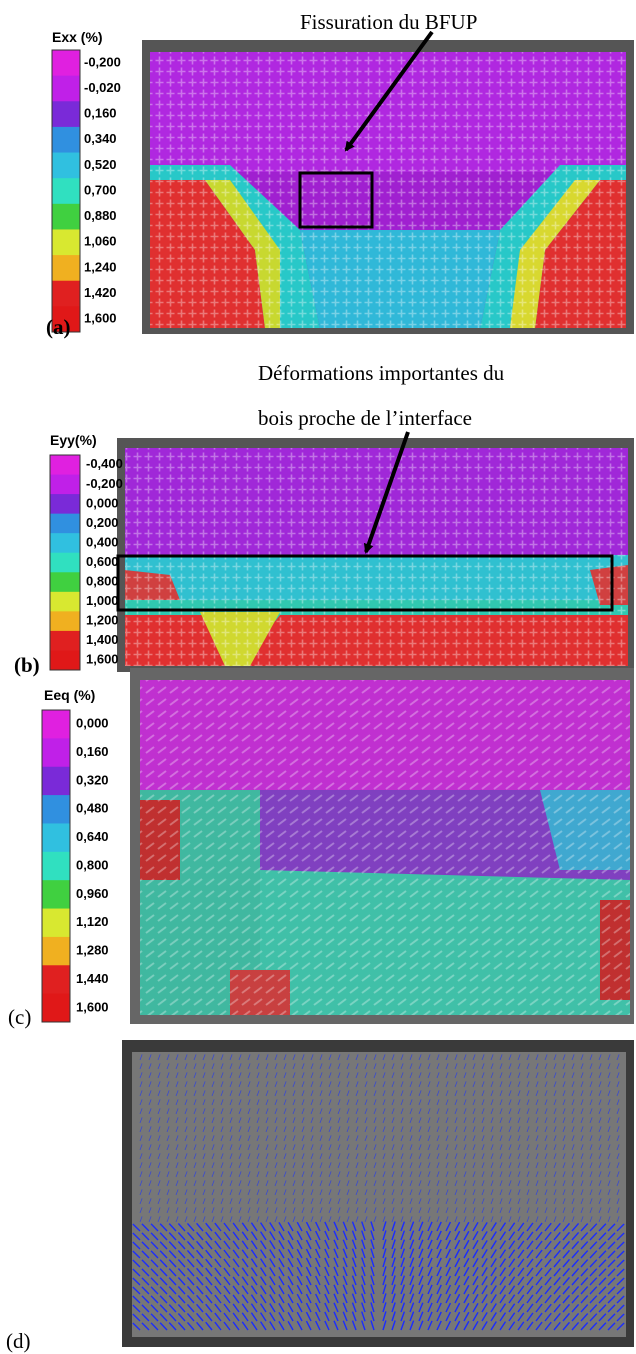 The height and width of the screenshot is (1354, 636). I want to click on colorbar-label: 0,800, so click(92, 864).